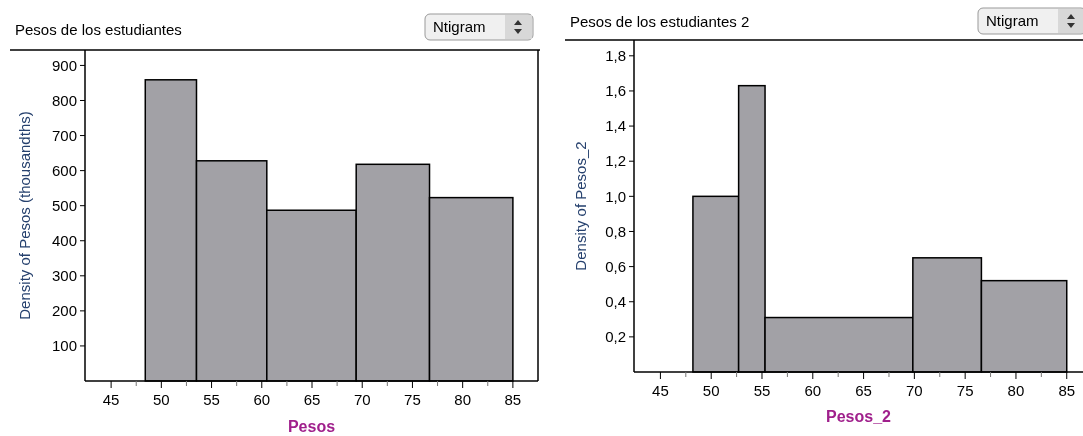 The width and height of the screenshot is (1083, 436). What do you see at coordinates (64, 135) in the screenshot?
I see `y-tick-label: 700` at bounding box center [64, 135].